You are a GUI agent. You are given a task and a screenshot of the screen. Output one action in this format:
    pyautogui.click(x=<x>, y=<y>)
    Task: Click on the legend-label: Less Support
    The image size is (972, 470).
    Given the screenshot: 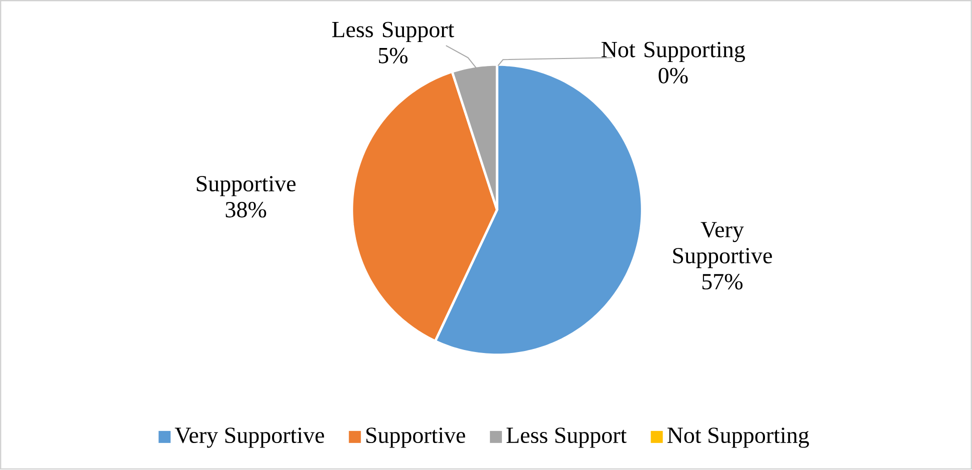 What is the action you would take?
    pyautogui.click(x=566, y=438)
    